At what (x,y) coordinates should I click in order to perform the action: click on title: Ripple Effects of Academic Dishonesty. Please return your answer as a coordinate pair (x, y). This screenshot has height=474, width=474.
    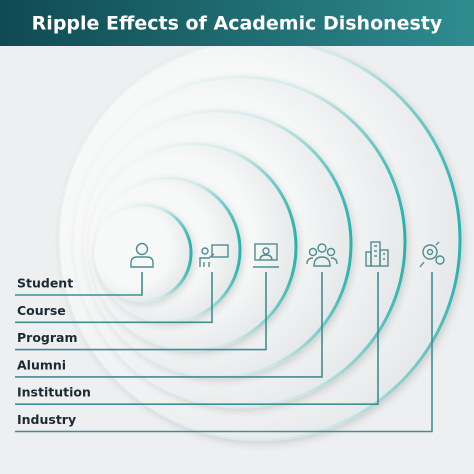
    Looking at the image, I should click on (237, 24).